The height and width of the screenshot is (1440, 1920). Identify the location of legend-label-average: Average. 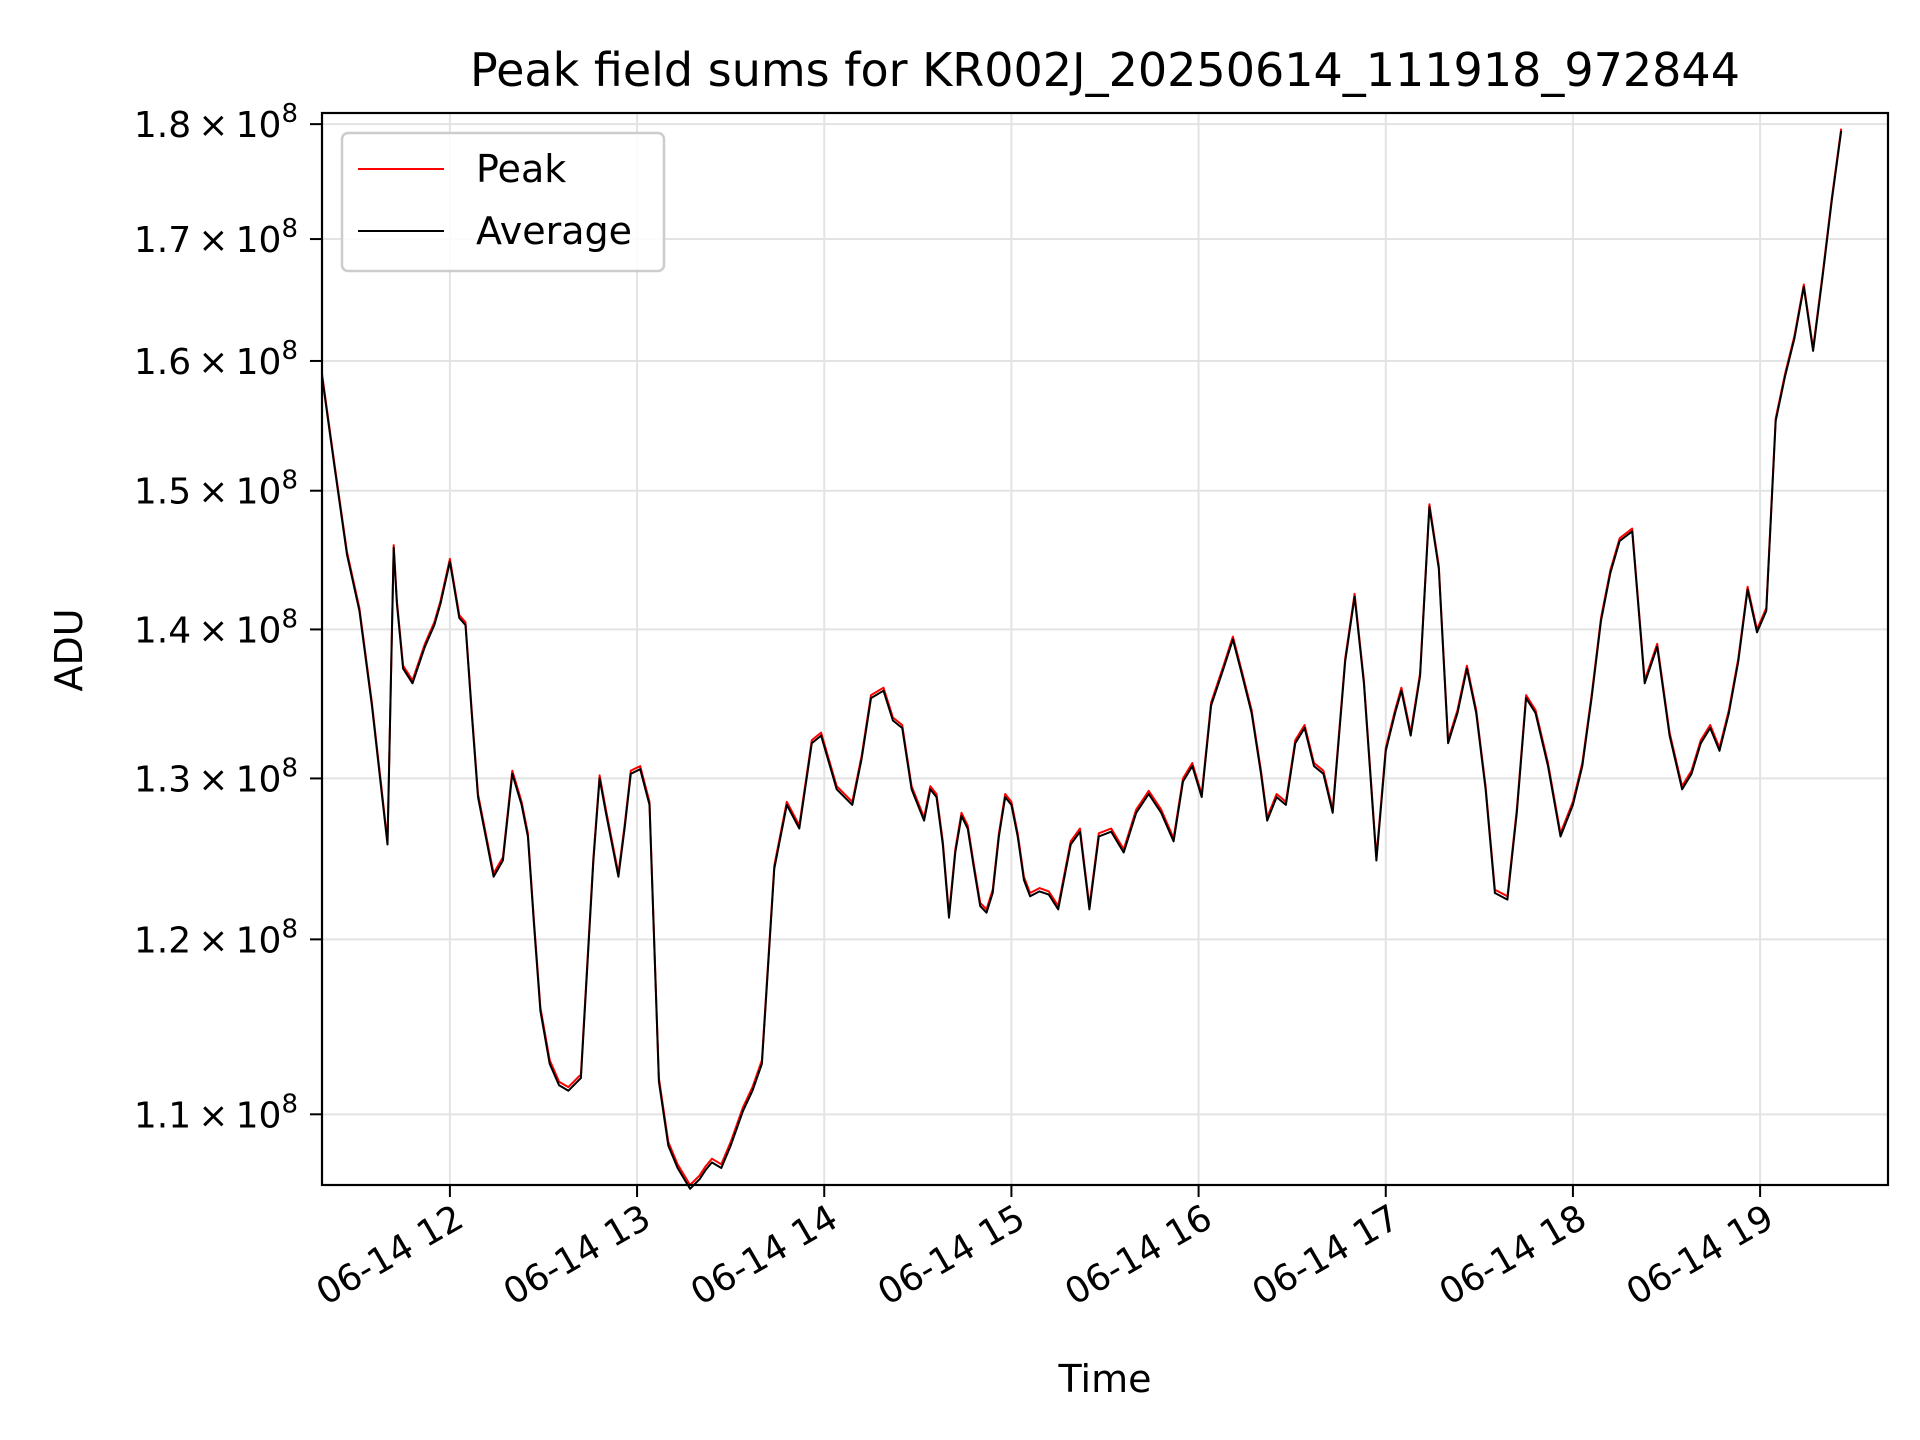
(554, 231).